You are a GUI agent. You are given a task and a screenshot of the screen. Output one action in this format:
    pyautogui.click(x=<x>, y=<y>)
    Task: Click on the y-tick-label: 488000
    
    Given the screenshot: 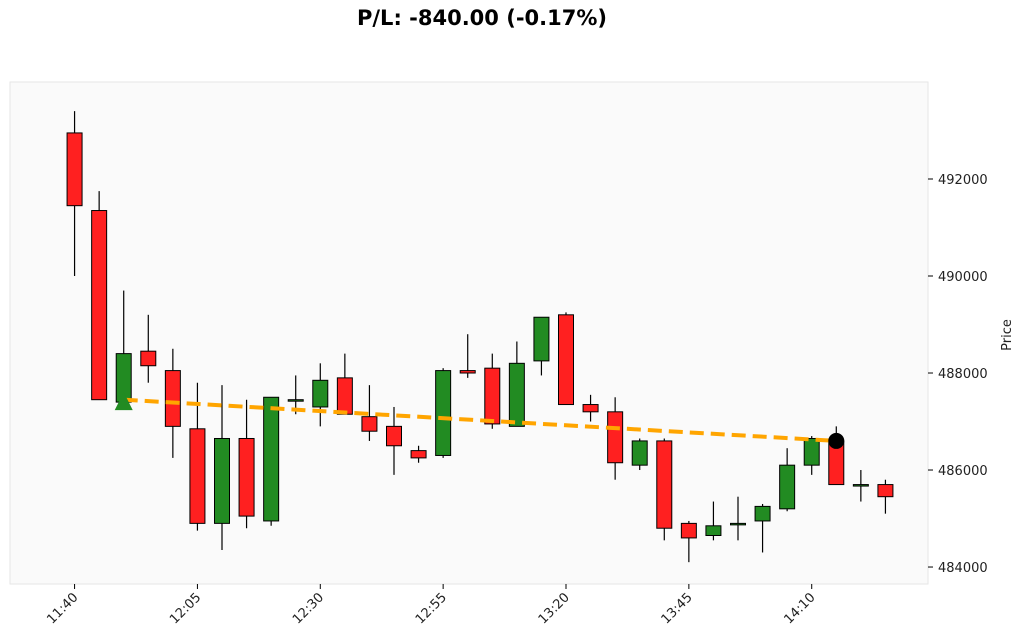 What is the action you would take?
    pyautogui.click(x=963, y=374)
    